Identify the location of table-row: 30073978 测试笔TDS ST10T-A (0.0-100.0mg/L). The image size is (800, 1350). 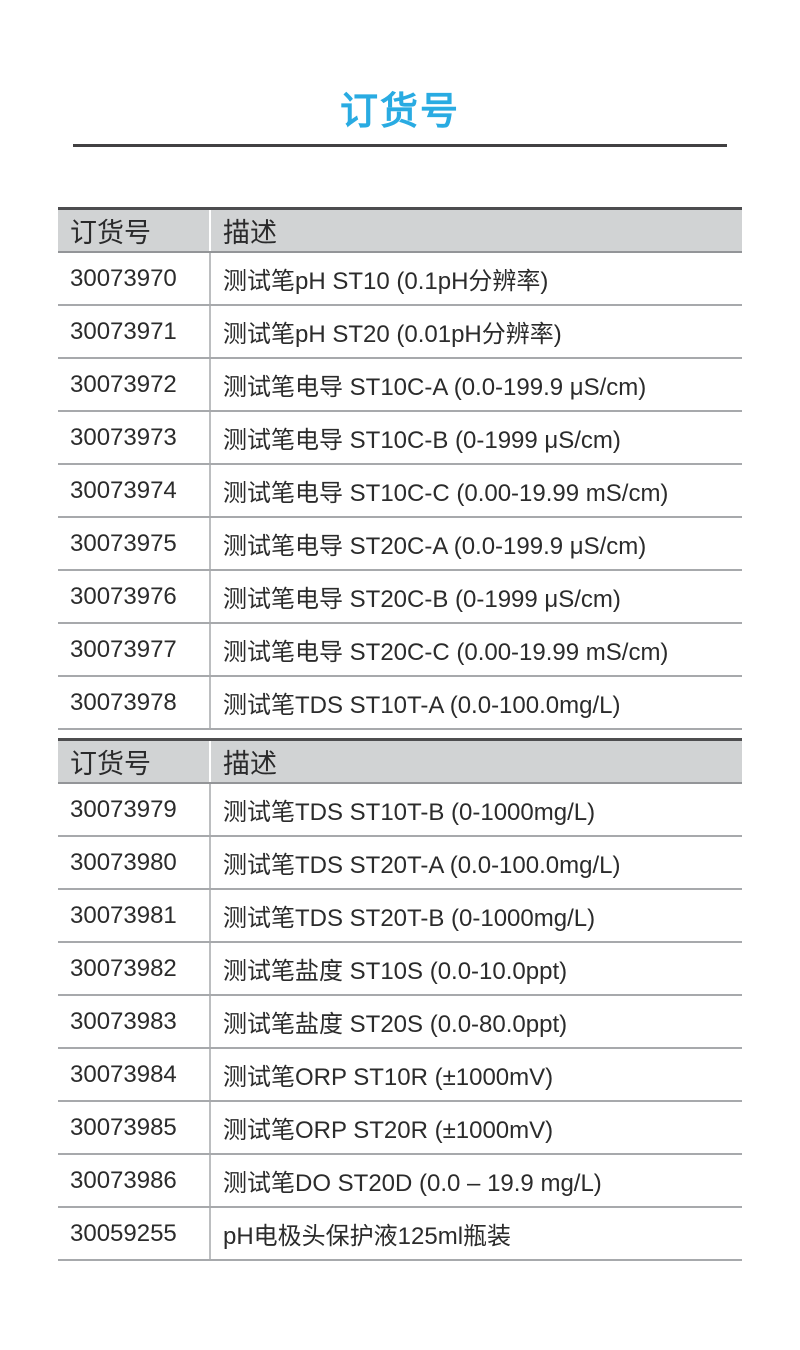
(400, 703).